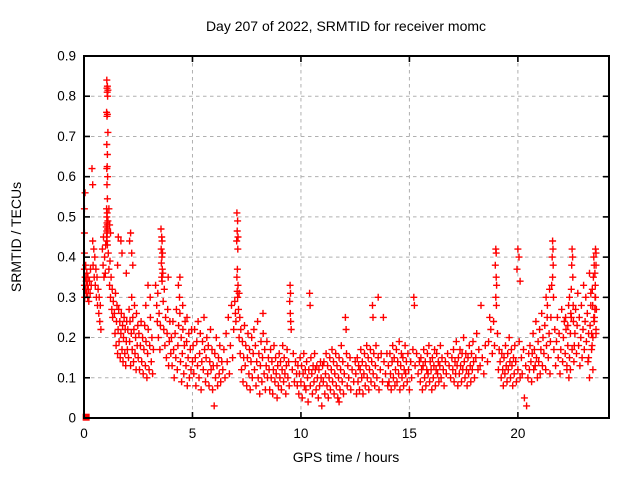 Image resolution: width=640 pixels, height=480 pixels. Describe the element at coordinates (72, 418) in the screenshot. I see `y-tick-label: 0` at that location.